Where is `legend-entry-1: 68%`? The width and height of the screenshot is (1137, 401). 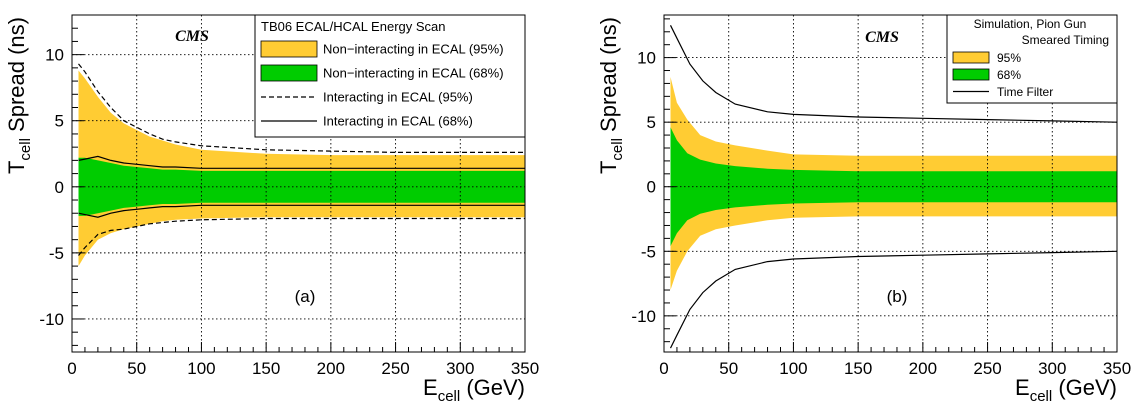 legend-entry-1: 68% is located at coordinates (1009, 75).